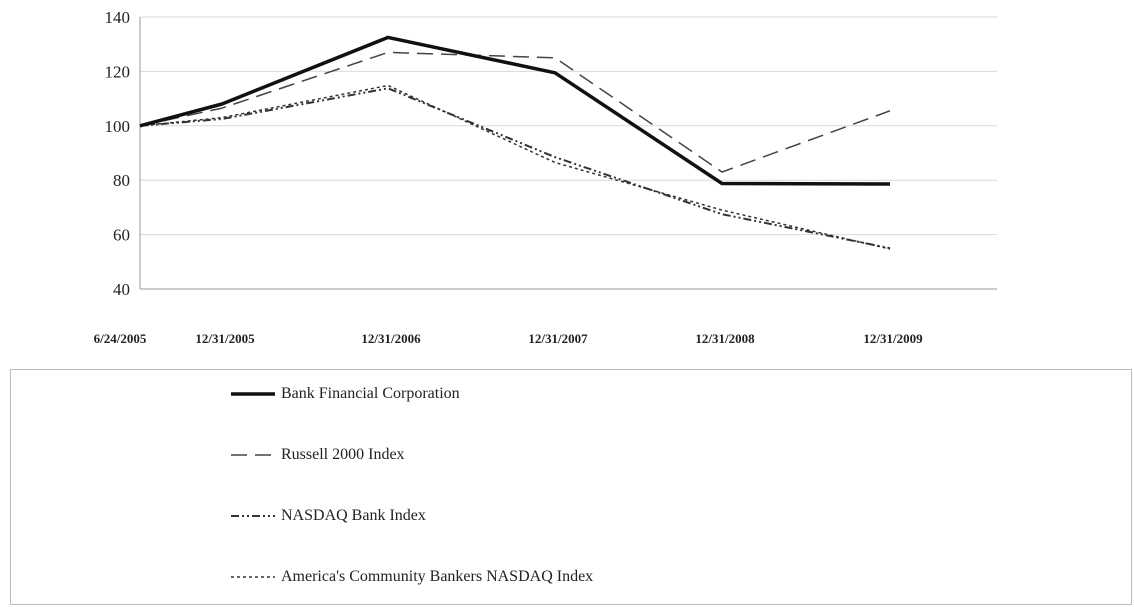  What do you see at coordinates (121, 180) in the screenshot?
I see `y-tick-label: 80` at bounding box center [121, 180].